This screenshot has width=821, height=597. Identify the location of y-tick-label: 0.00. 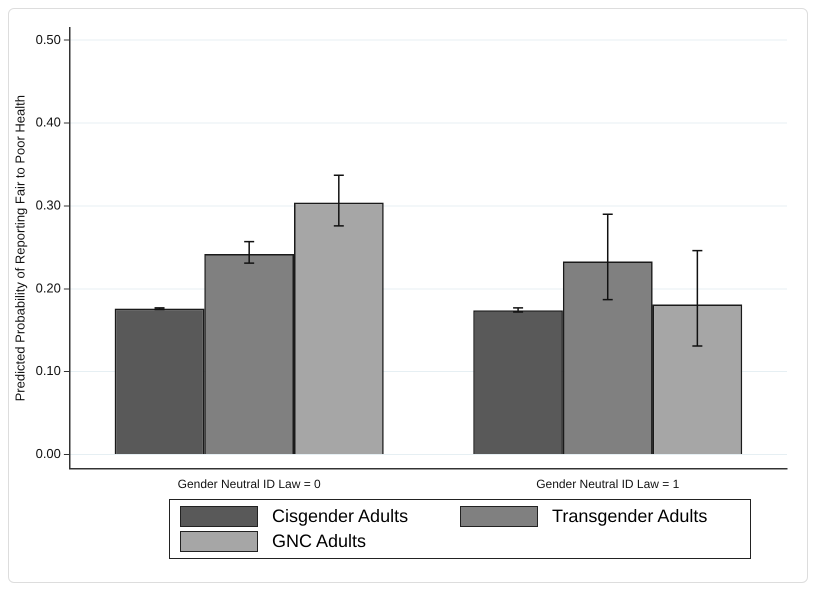
(48, 454).